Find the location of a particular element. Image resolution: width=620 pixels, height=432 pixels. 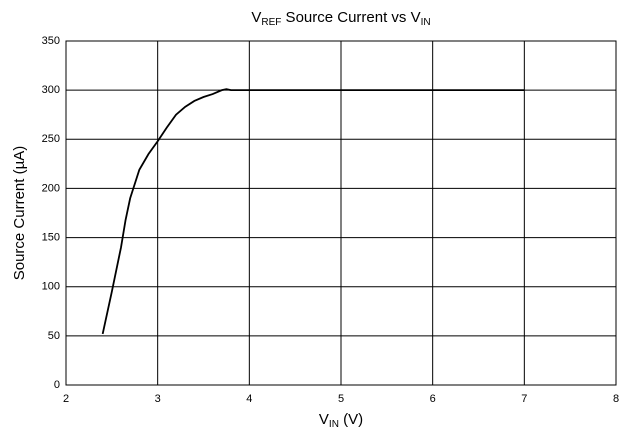

y-tick-label: 100 is located at coordinates (51, 287).